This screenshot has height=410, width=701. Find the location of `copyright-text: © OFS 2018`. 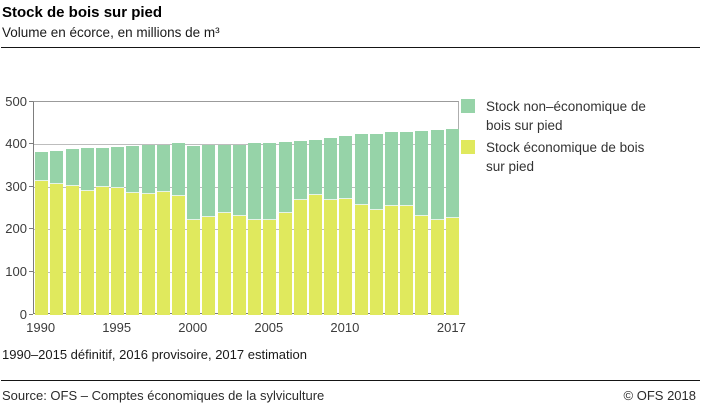

copyright-text: © OFS 2018 is located at coordinates (659, 395).